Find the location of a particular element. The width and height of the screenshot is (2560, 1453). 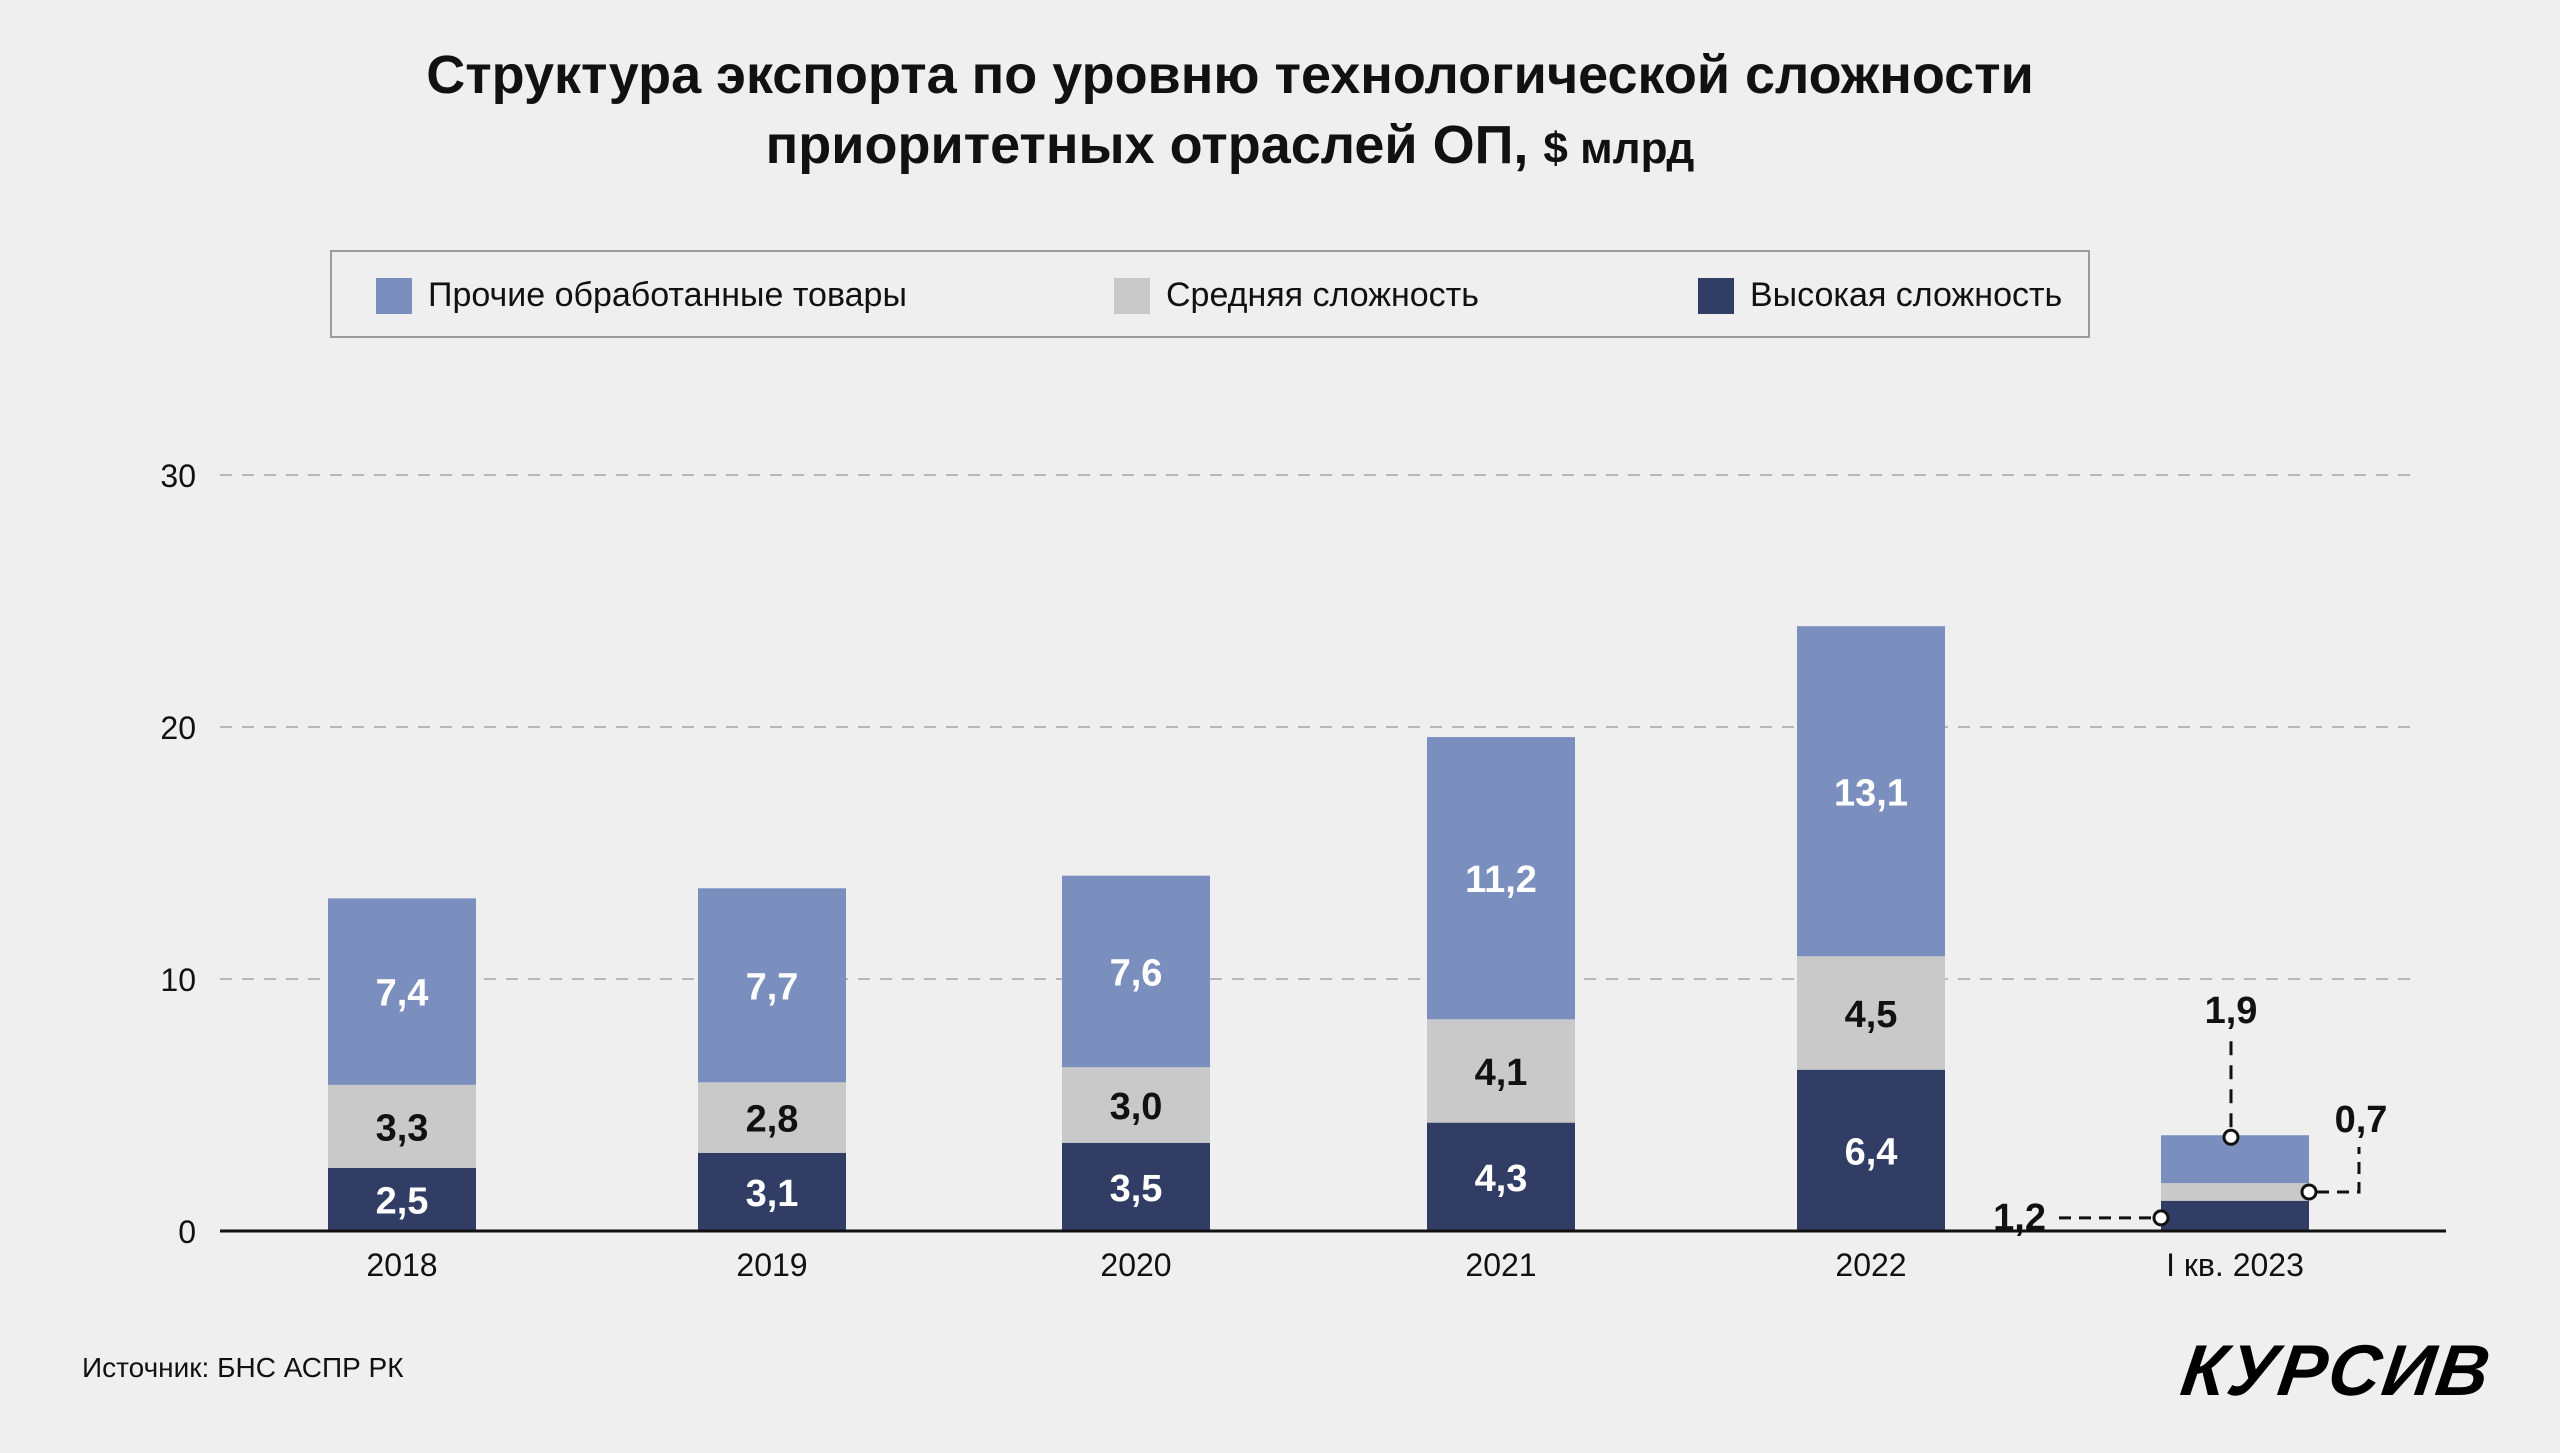

x-tick-label: 2018 is located at coordinates (401, 1265).